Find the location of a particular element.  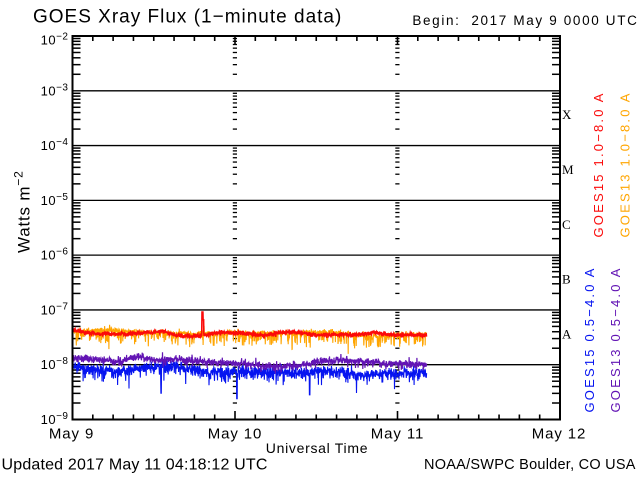

svg-text: M is located at coordinates (568, 169).